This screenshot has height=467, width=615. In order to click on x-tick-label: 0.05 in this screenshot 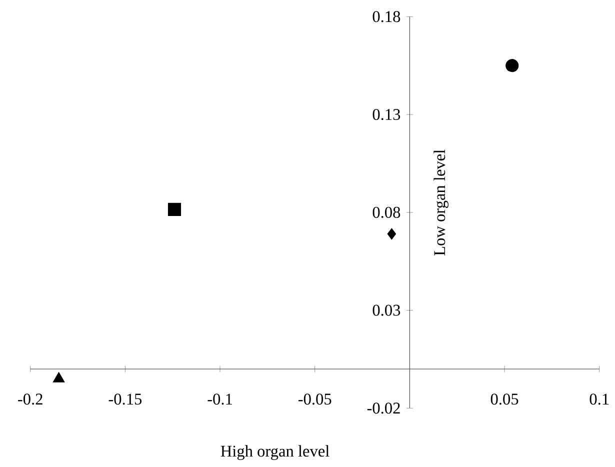, I will do `click(504, 399)`.